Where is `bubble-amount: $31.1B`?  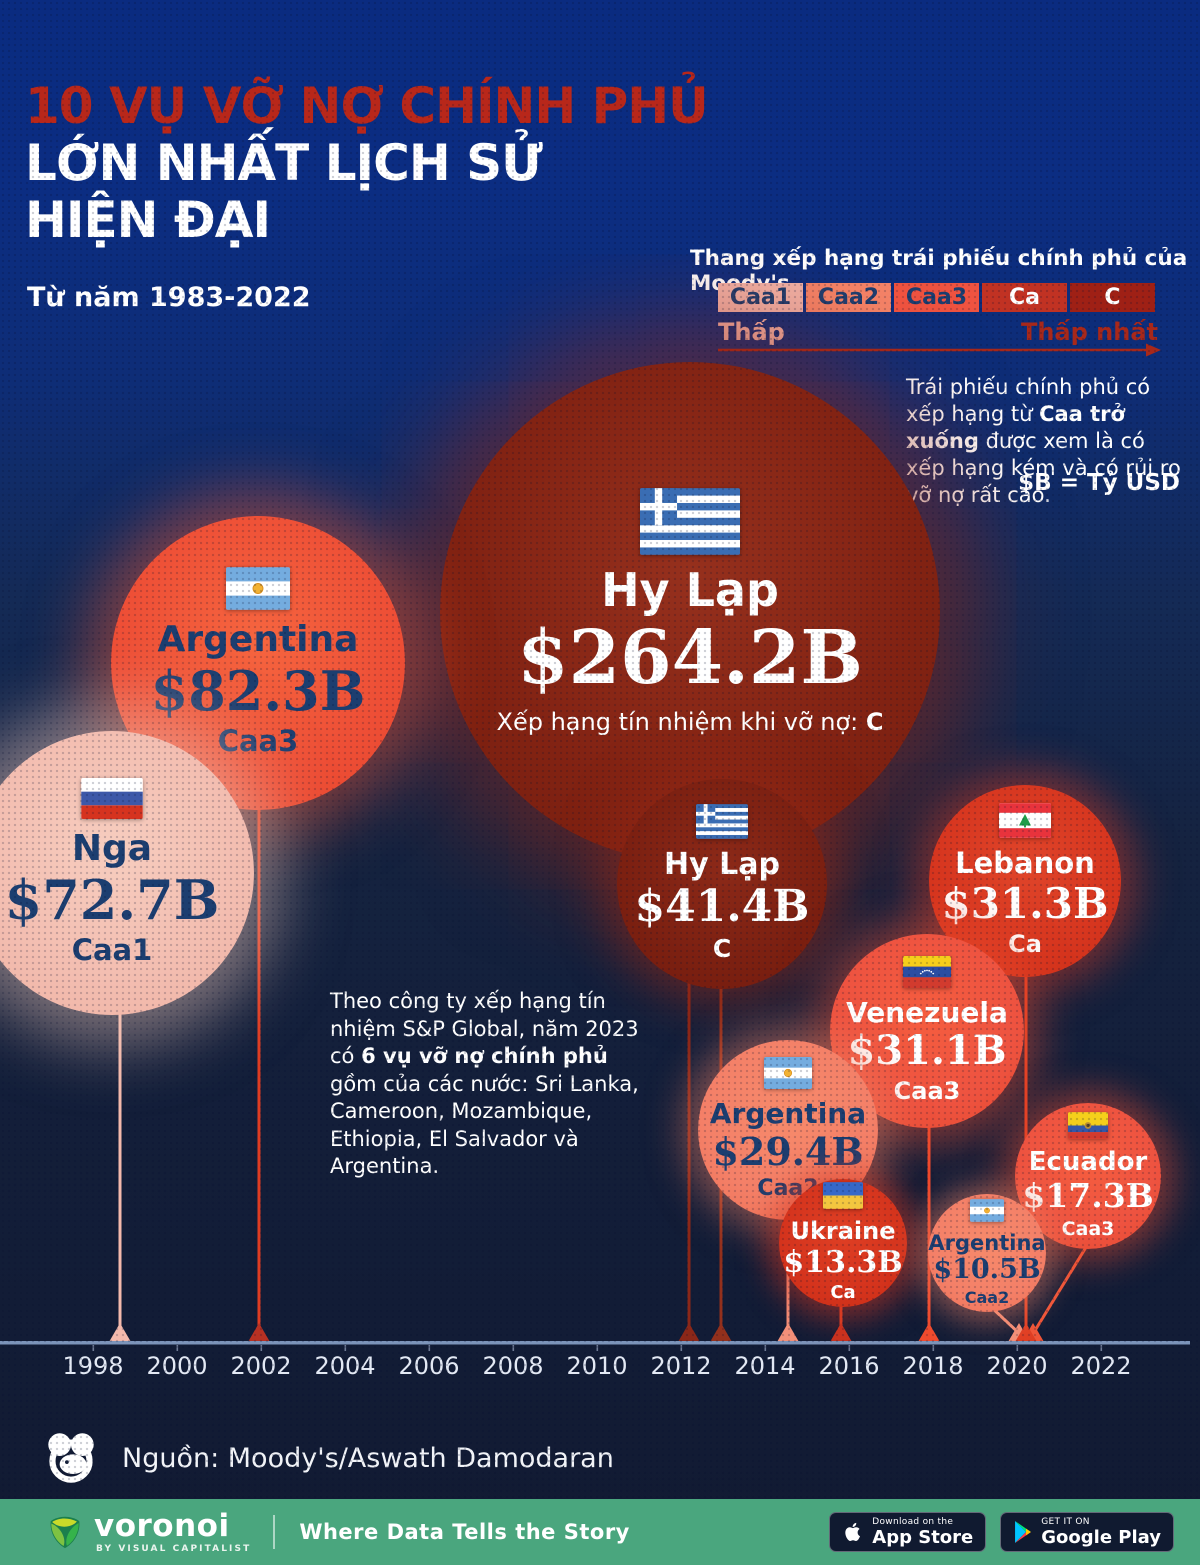
bubble-amount: $31.1B is located at coordinates (927, 1051).